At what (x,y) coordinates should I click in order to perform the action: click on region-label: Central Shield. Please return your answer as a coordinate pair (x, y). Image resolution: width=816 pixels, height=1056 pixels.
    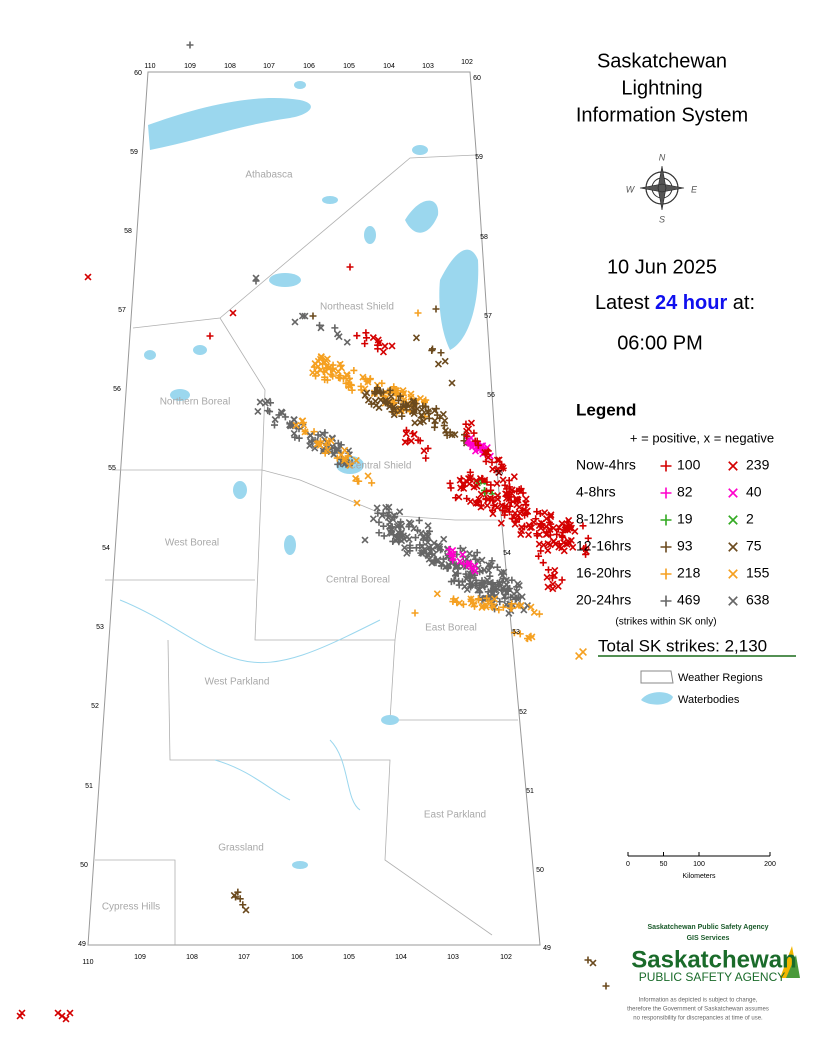
    Looking at the image, I should click on (380, 466).